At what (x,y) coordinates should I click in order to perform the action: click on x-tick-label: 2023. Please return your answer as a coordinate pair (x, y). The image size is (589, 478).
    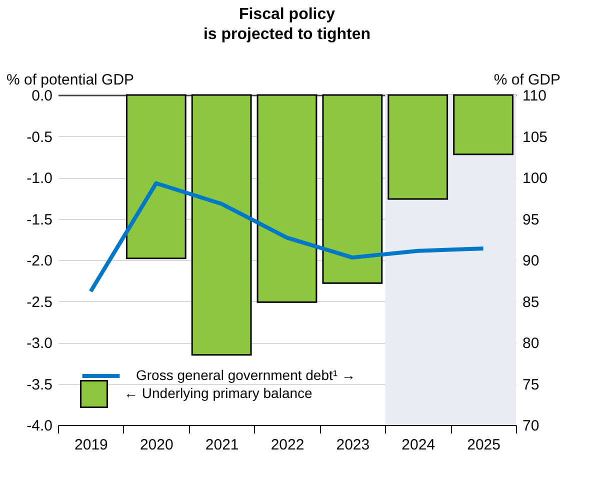
    Looking at the image, I should click on (353, 445).